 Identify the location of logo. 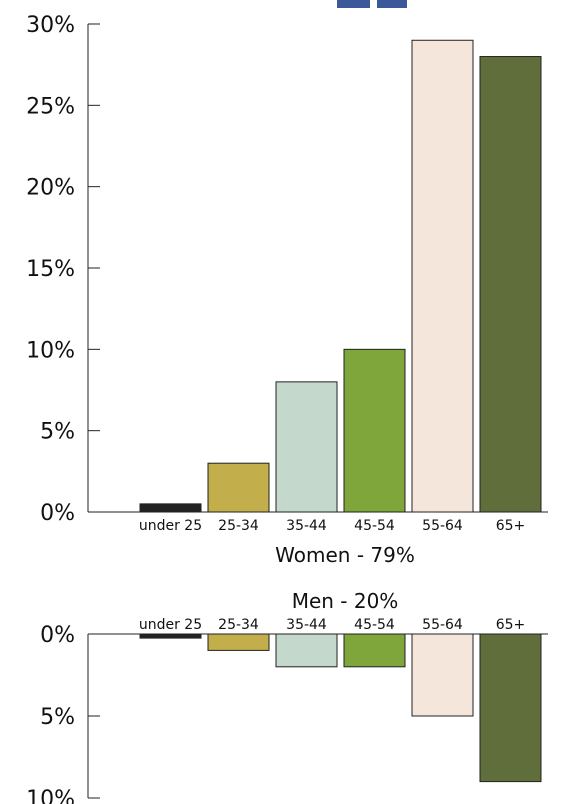
(372, 4).